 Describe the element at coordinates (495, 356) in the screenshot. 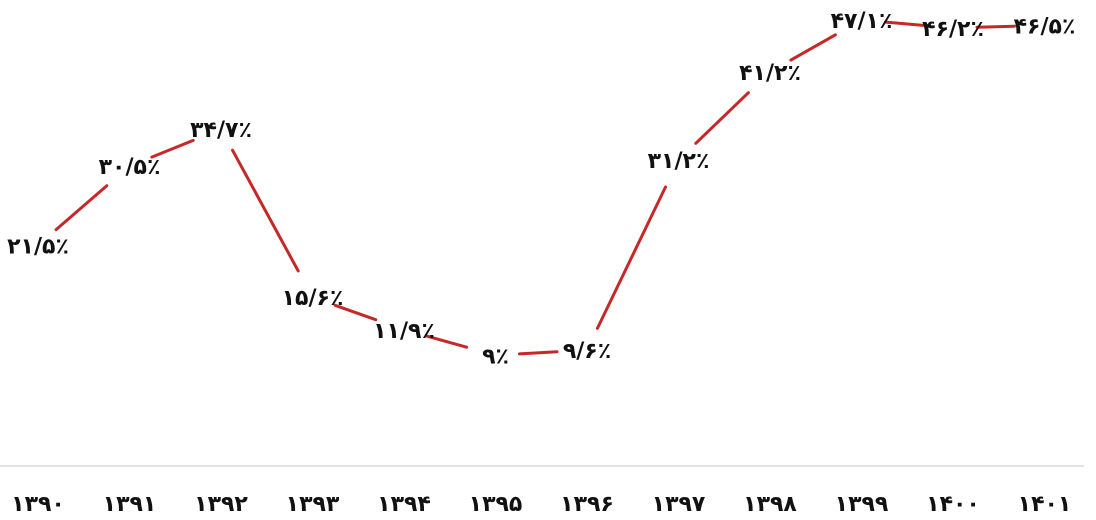

I see `data-label: ۹٪` at that location.